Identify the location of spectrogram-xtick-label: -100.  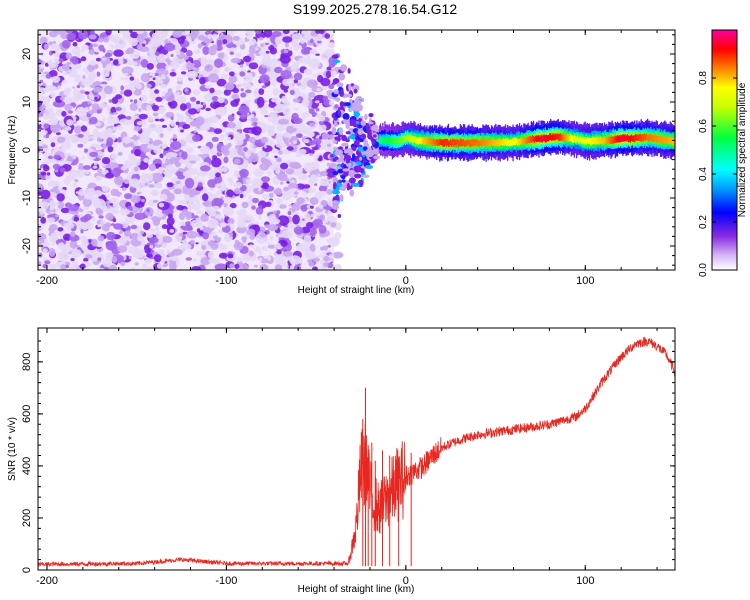
(226, 281).